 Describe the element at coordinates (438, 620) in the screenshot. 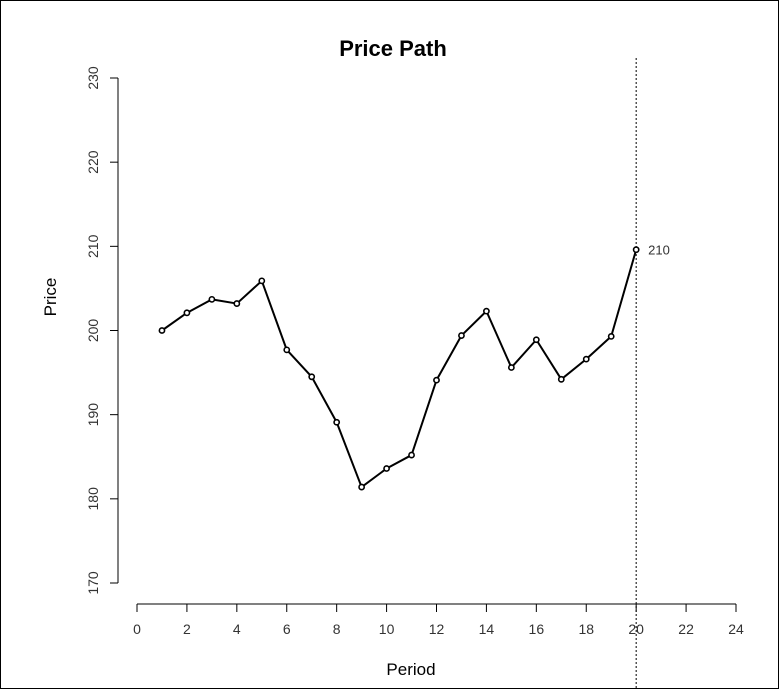

I see `x-axis: 0 2 4 6 8 10 12 14 16 18 20 22 24` at that location.